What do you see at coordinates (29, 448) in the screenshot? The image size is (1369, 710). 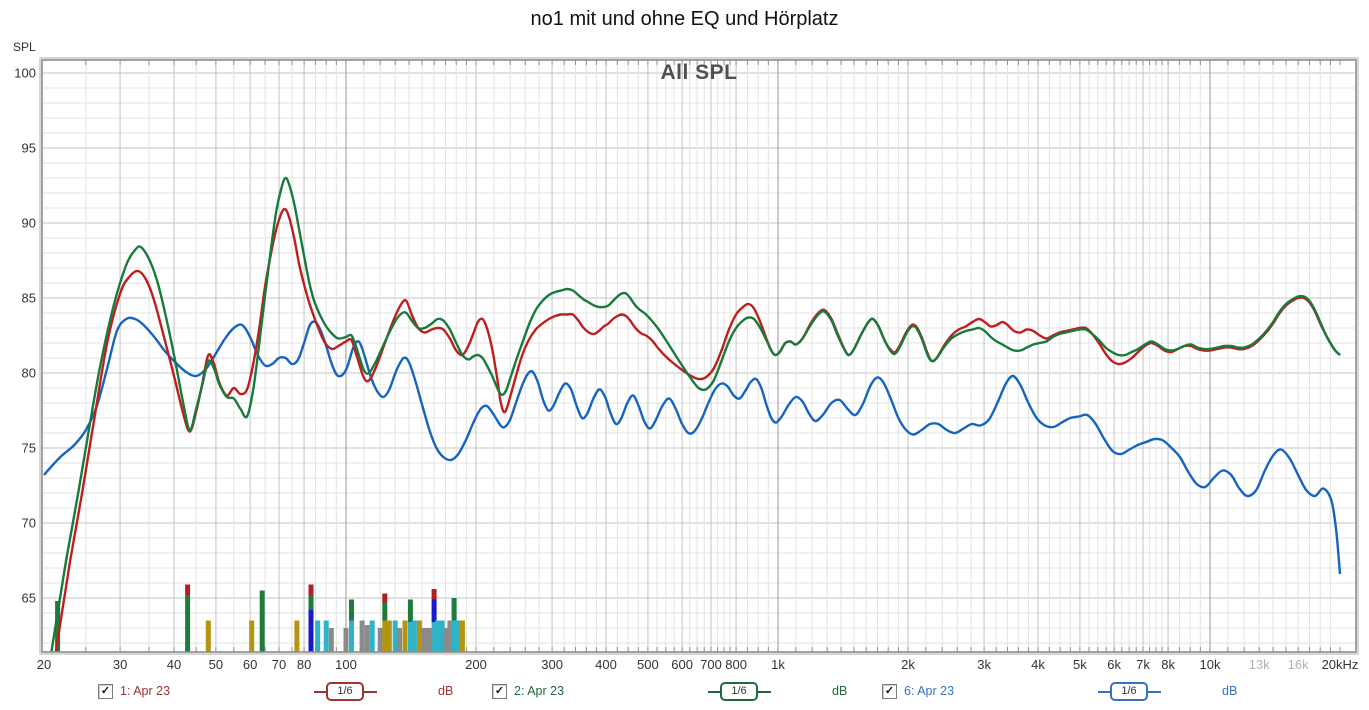 I see `y-tick-label: 75` at bounding box center [29, 448].